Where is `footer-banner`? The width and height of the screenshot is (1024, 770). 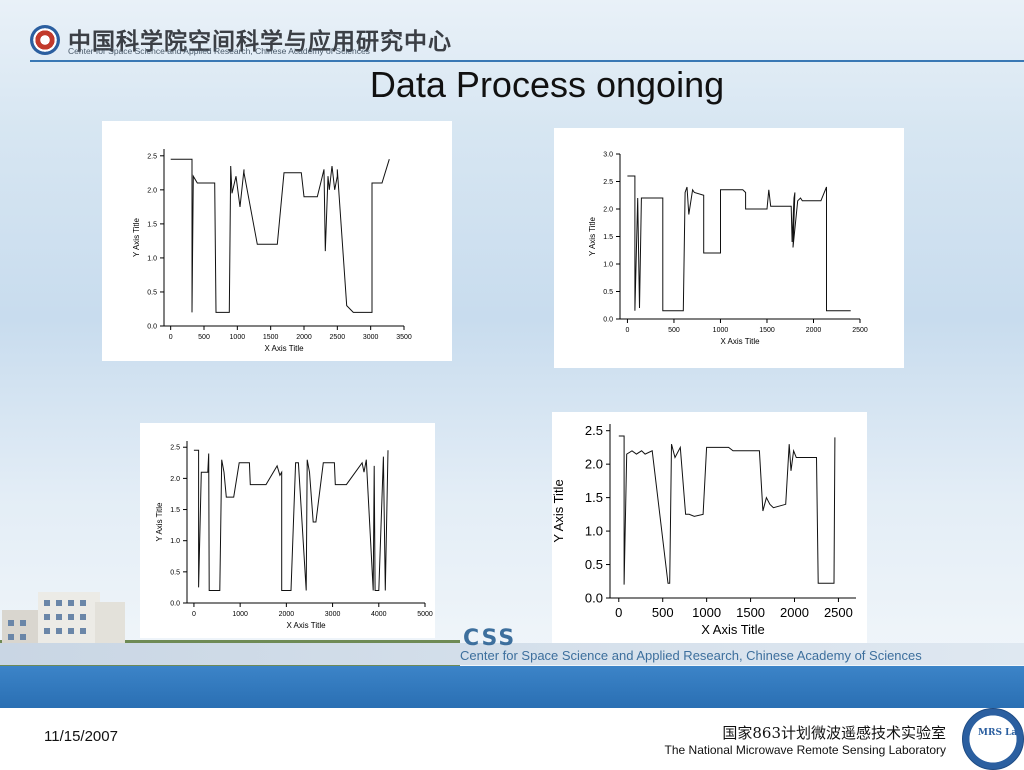
footer-banner is located at coordinates (512, 654).